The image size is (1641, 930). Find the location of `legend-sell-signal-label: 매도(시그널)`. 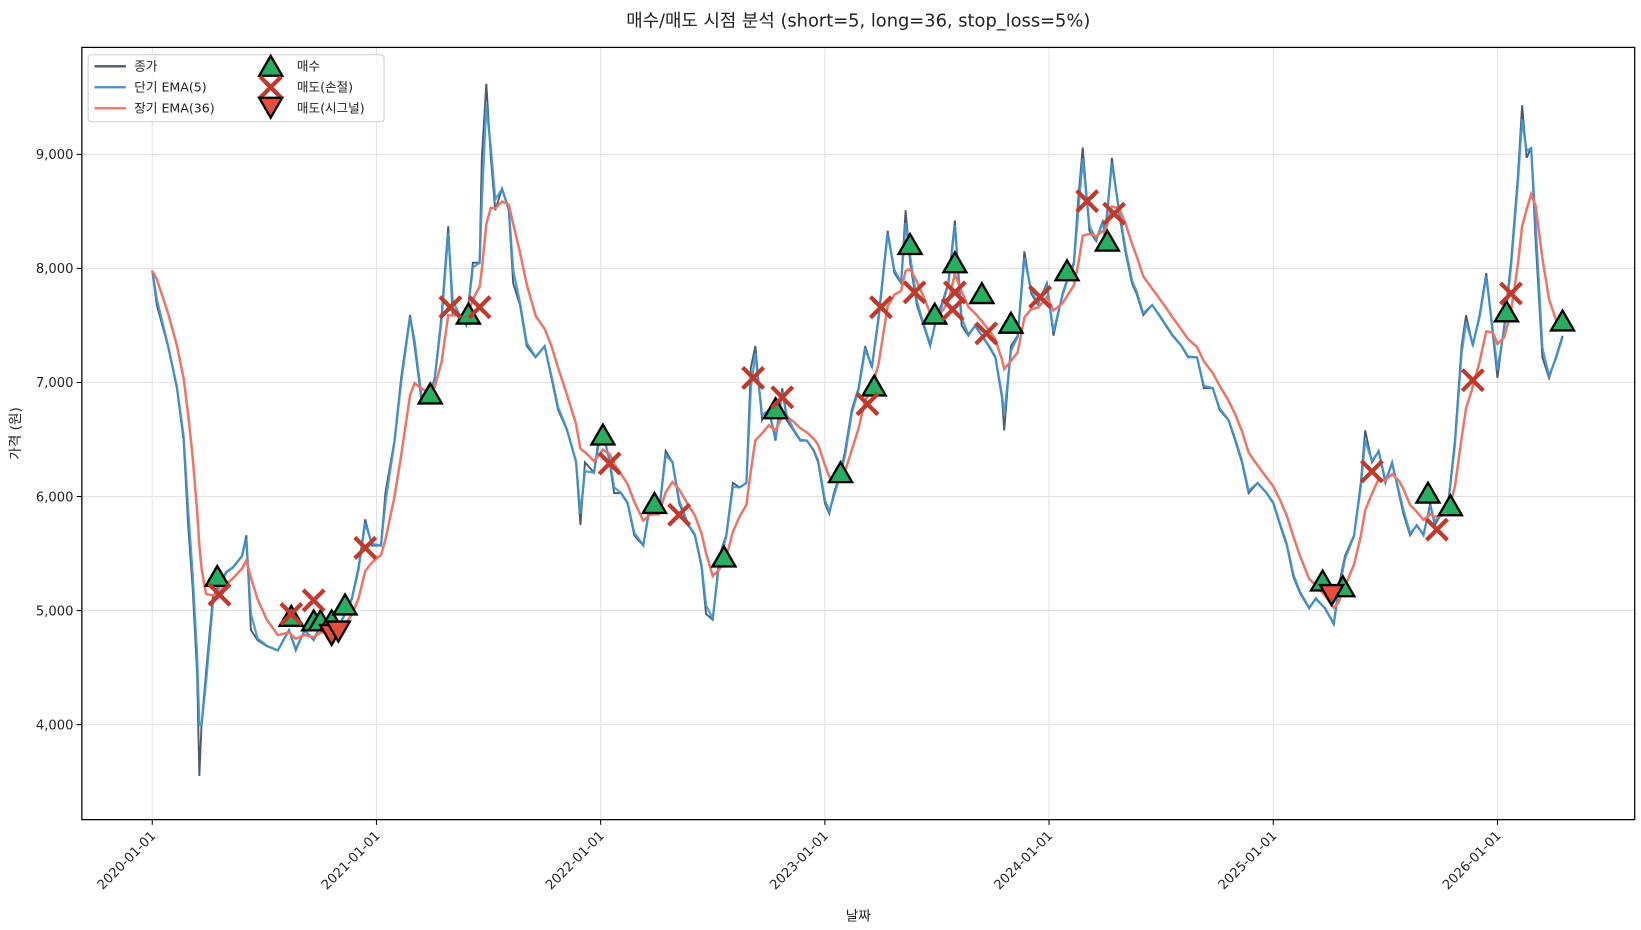

legend-sell-signal-label: 매도(시그널) is located at coordinates (331, 107).